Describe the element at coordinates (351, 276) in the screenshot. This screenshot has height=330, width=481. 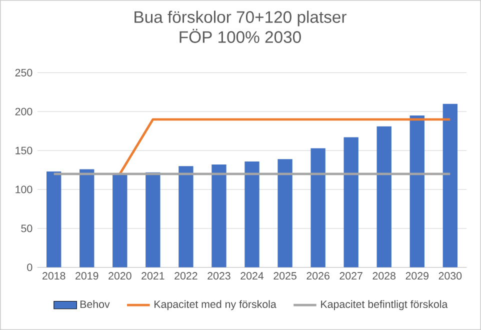
I see `x-tick-label: 2027` at that location.